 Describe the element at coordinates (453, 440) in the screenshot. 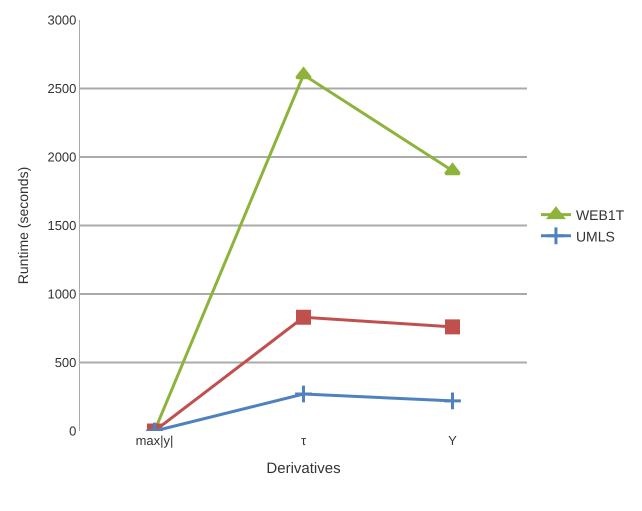

I see `x-tick-label: Υ` at that location.